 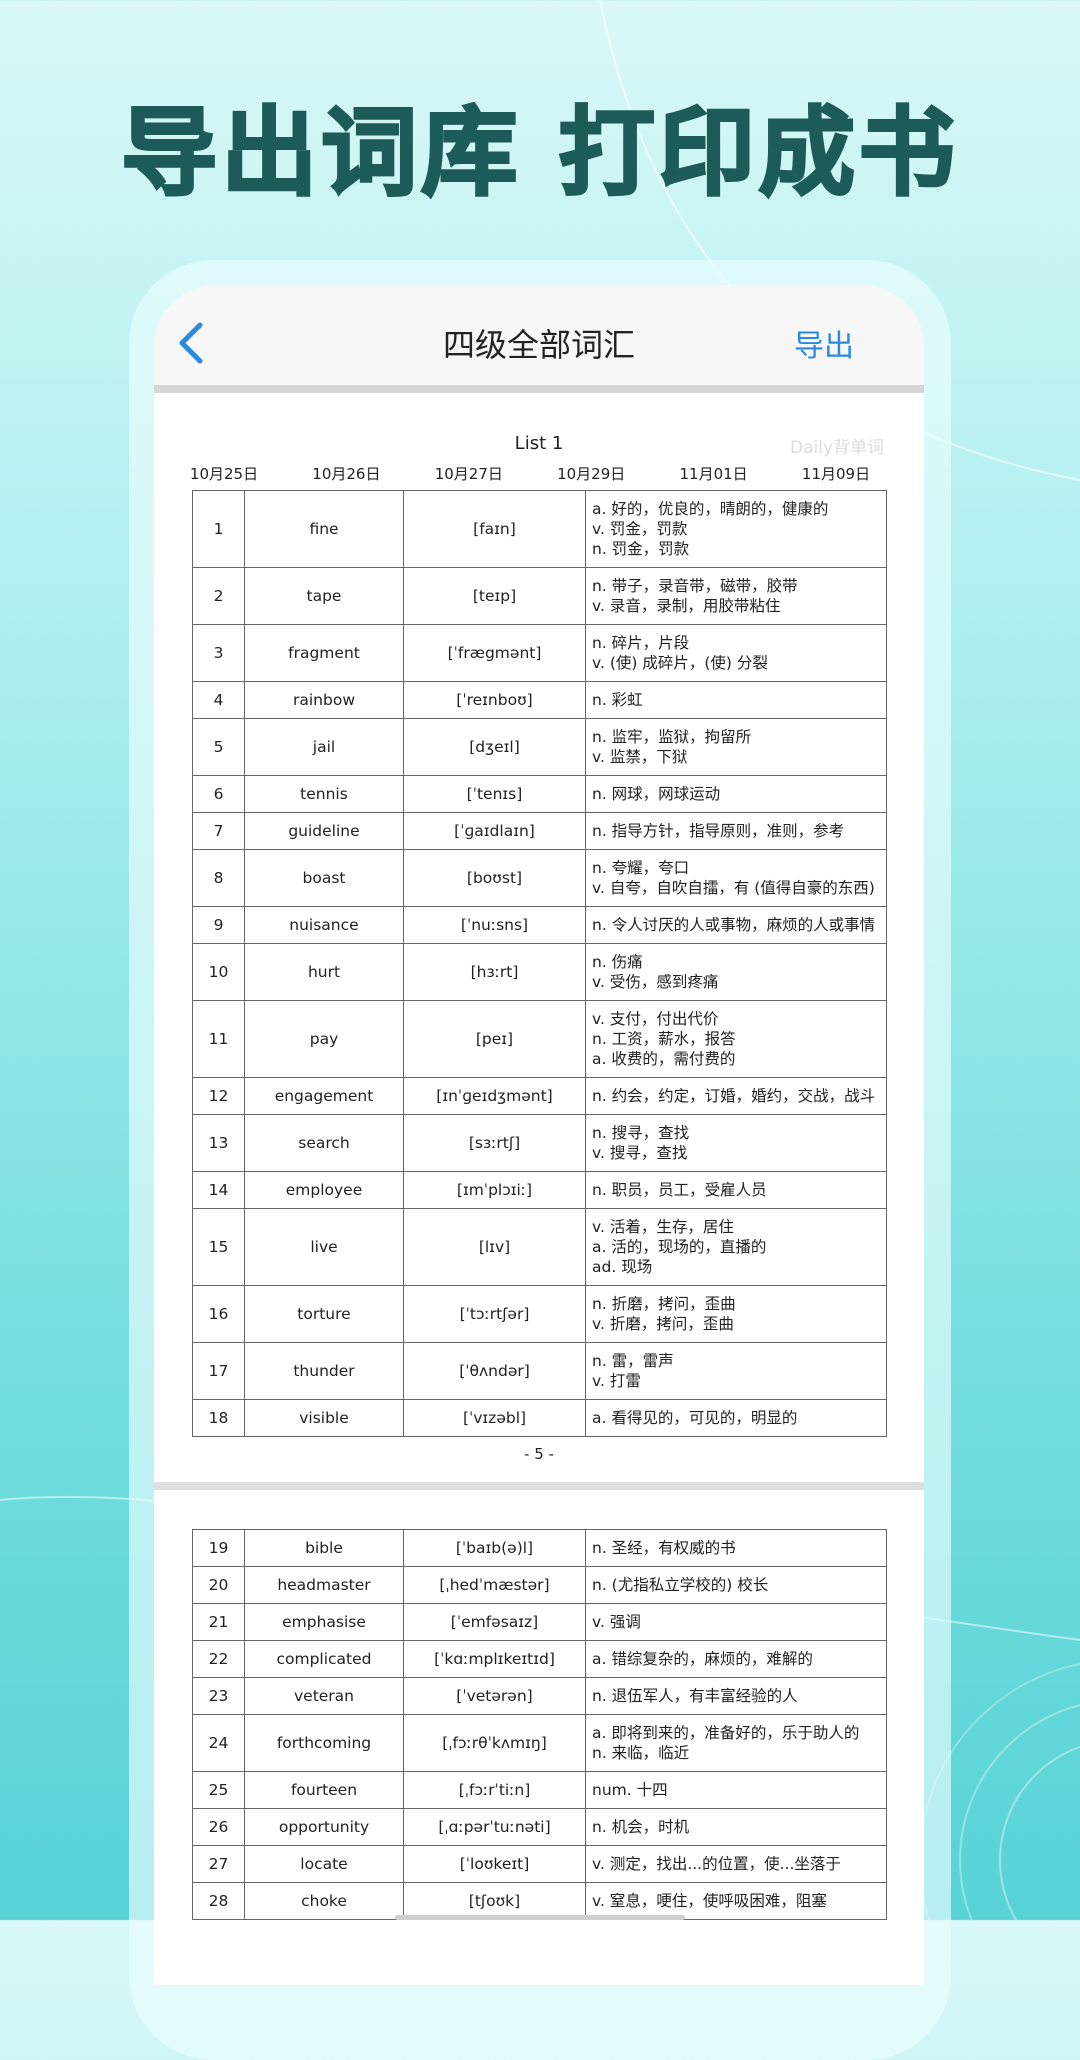 I want to click on phonetic: [ˈreɪnboʊ], so click(x=494, y=700).